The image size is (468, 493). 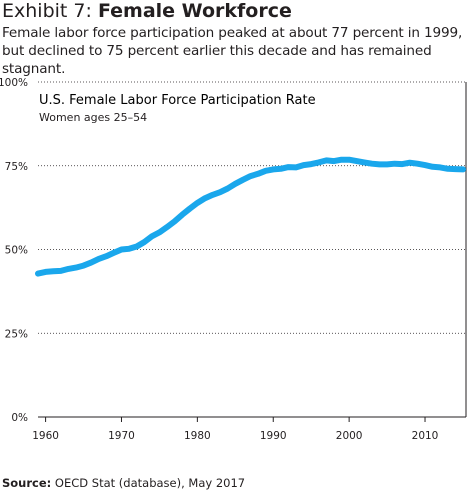 What do you see at coordinates (19, 418) in the screenshot?
I see `y-tick-label: 0%` at bounding box center [19, 418].